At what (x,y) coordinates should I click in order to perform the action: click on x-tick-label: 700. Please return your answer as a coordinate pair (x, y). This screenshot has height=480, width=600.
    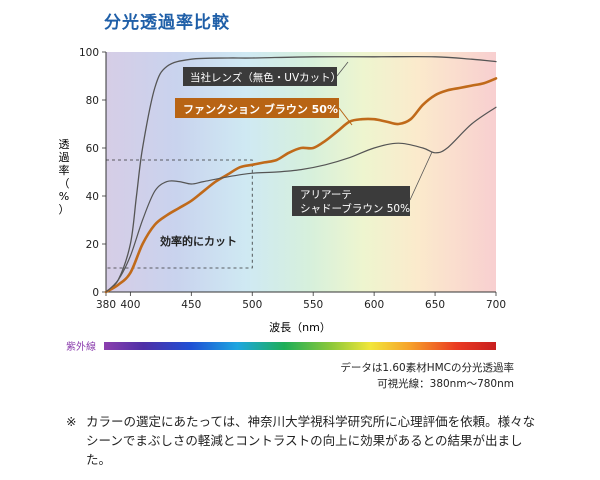
    Looking at the image, I should click on (496, 305).